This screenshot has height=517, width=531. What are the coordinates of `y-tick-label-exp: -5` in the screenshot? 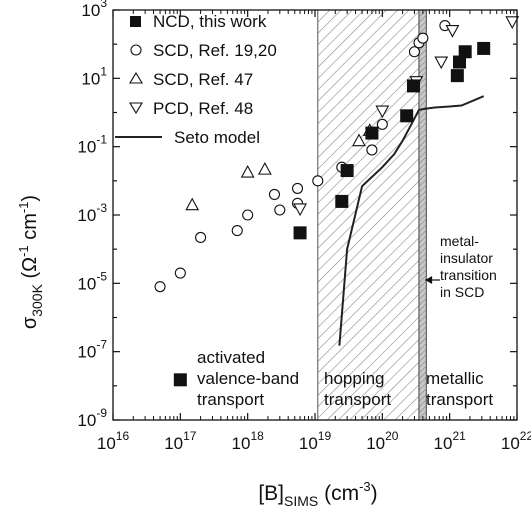 It's located at (101, 276).